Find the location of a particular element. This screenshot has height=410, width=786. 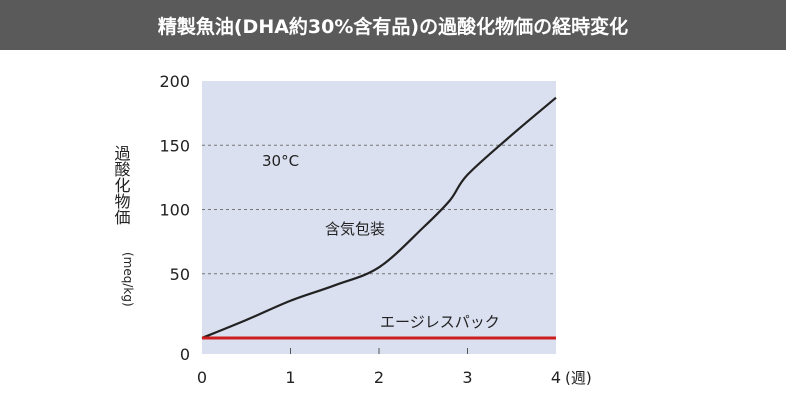

x-tick-label: 4 is located at coordinates (556, 377).